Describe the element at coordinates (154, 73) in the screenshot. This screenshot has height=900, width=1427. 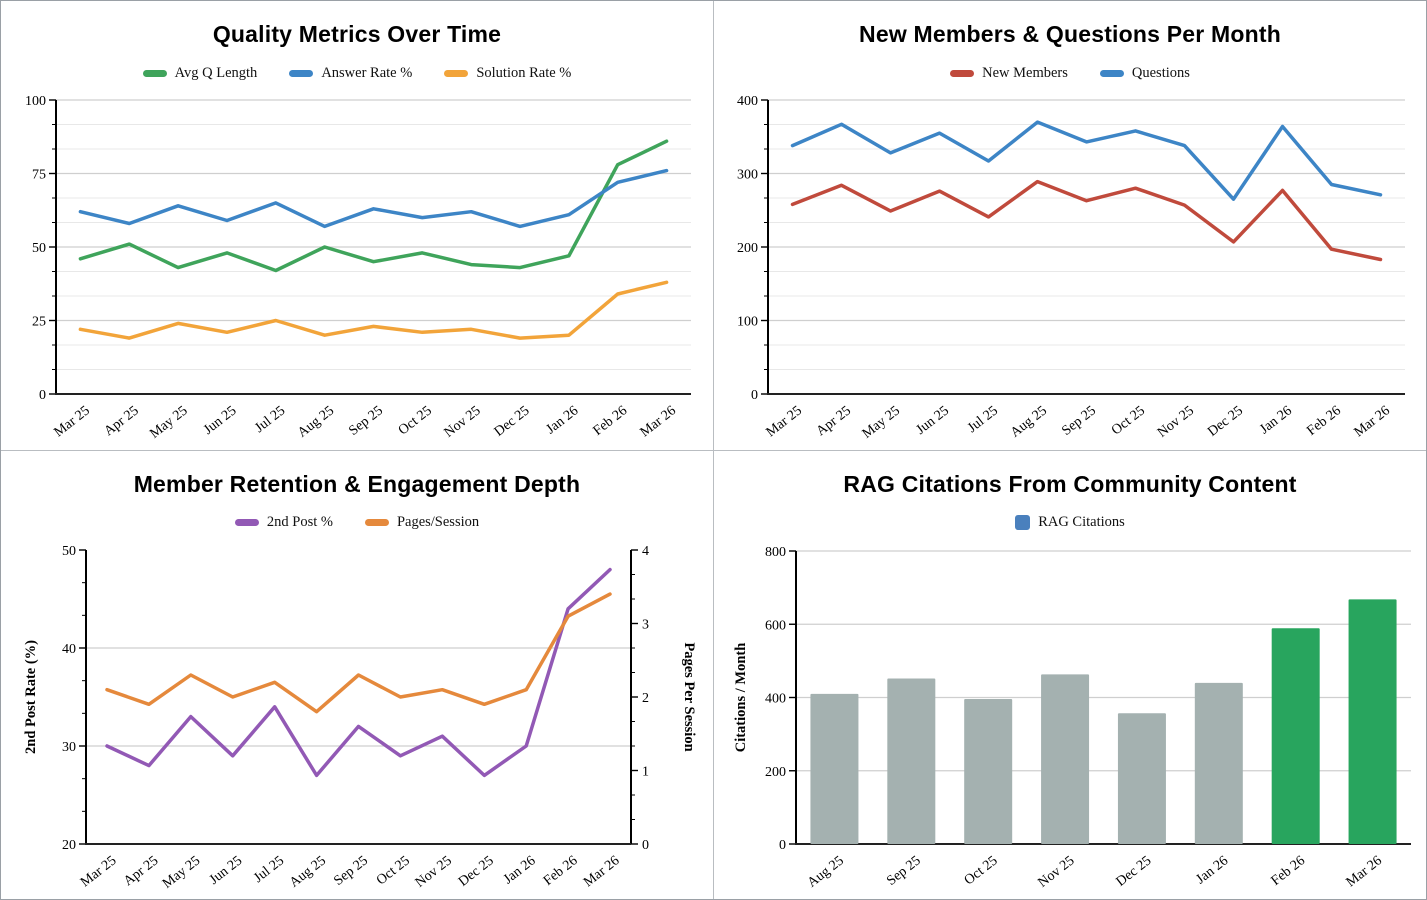
I see `legend-swatch-avg-q-length` at that location.